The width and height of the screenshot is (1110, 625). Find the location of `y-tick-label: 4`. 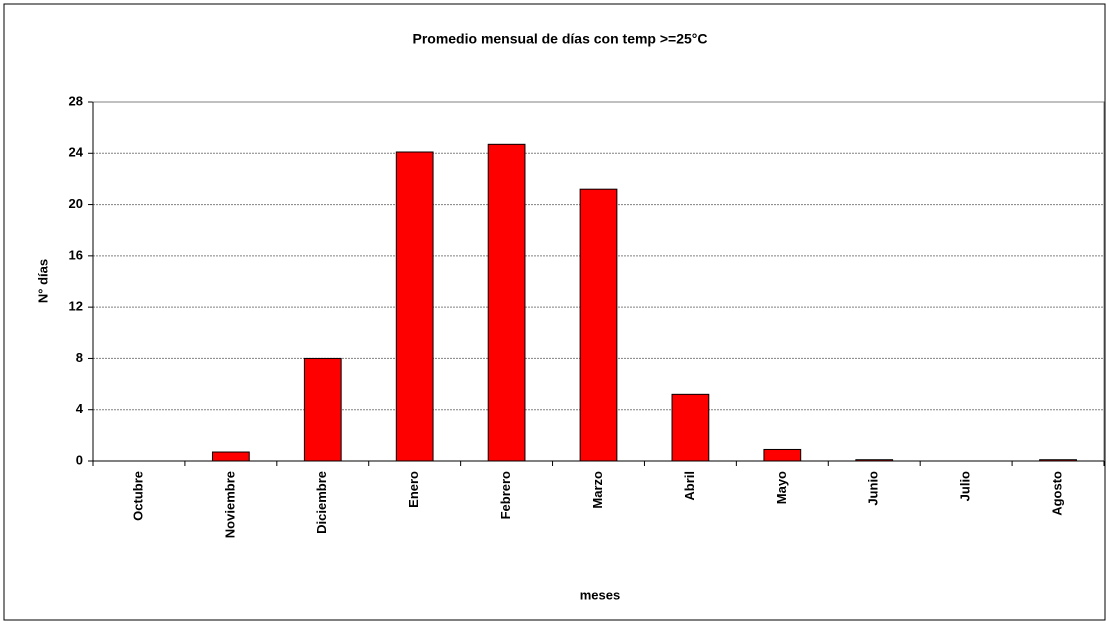

y-tick-label: 4 is located at coordinates (80, 408).